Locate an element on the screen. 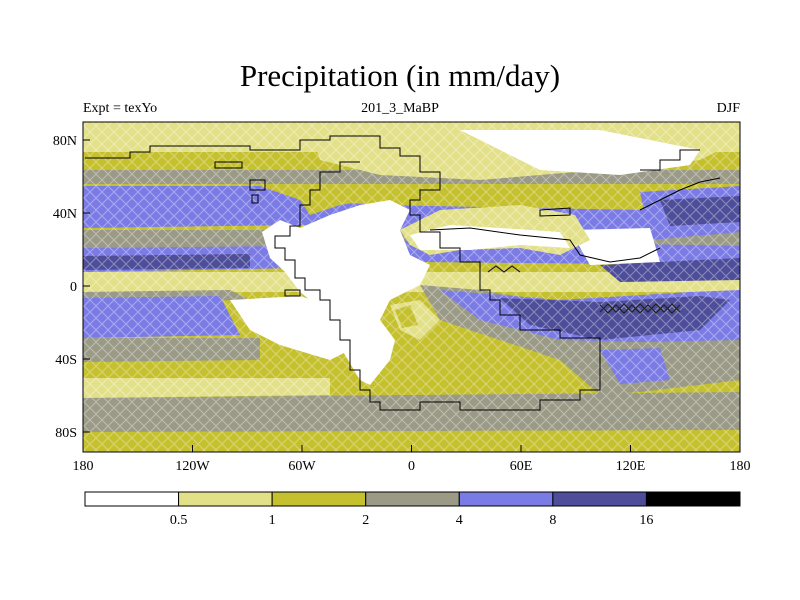  map-title: Precipitation (in mm/day) is located at coordinates (400, 75).